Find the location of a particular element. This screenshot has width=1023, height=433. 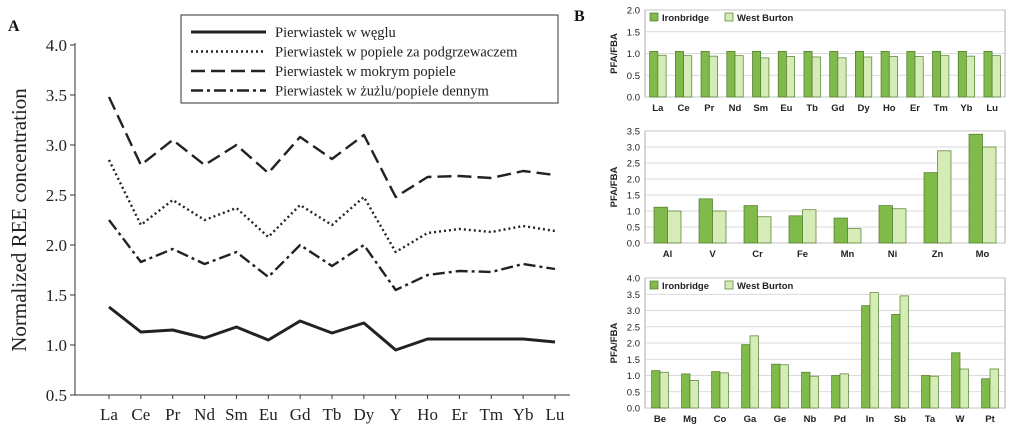

legend-label: Pierwiastek w węglu is located at coordinates (335, 33).